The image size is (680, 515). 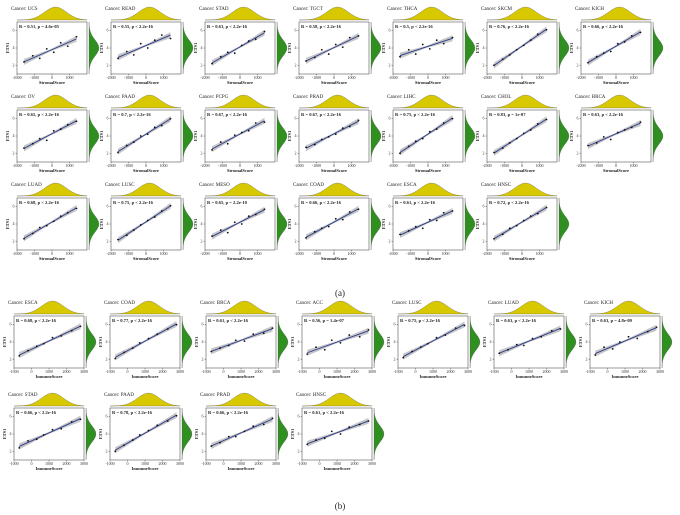 What do you see at coordinates (23, 395) in the screenshot?
I see `panel-title: Cancer: STAD` at bounding box center [23, 395].